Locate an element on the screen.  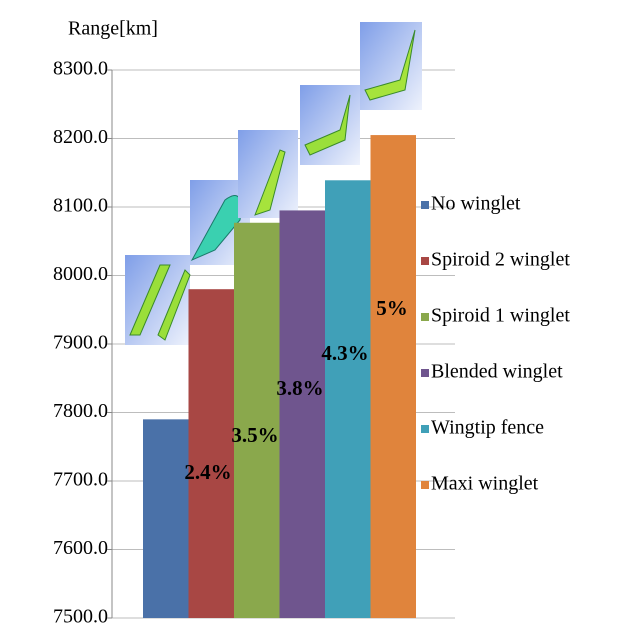
y-tick-label: 7500.0 is located at coordinates (80, 616).